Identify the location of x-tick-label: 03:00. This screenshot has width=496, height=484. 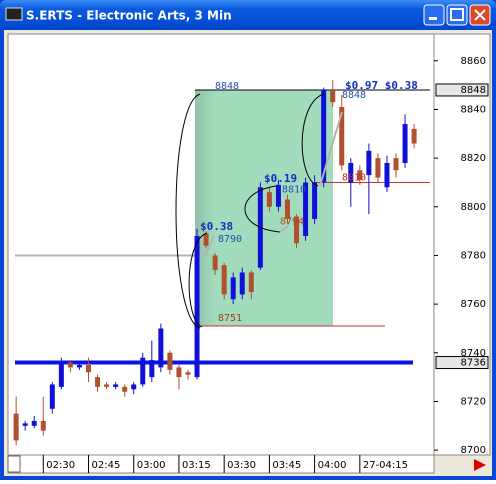
(151, 465).